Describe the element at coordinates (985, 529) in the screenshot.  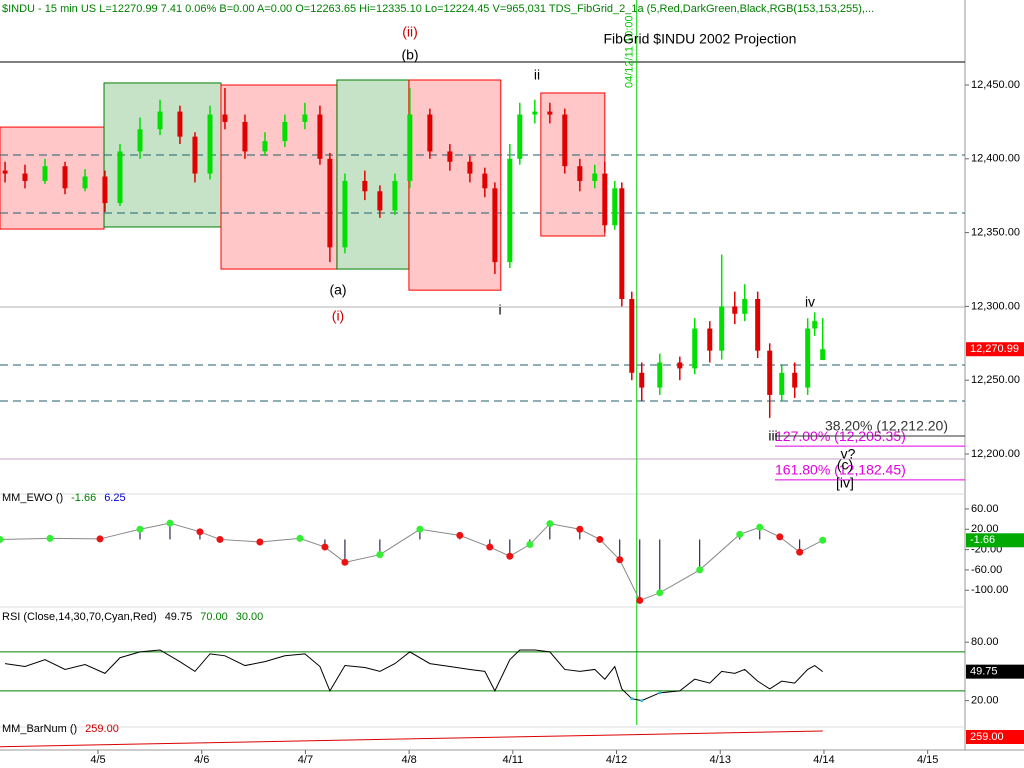
I see `y-tick-label: 20.00` at that location.